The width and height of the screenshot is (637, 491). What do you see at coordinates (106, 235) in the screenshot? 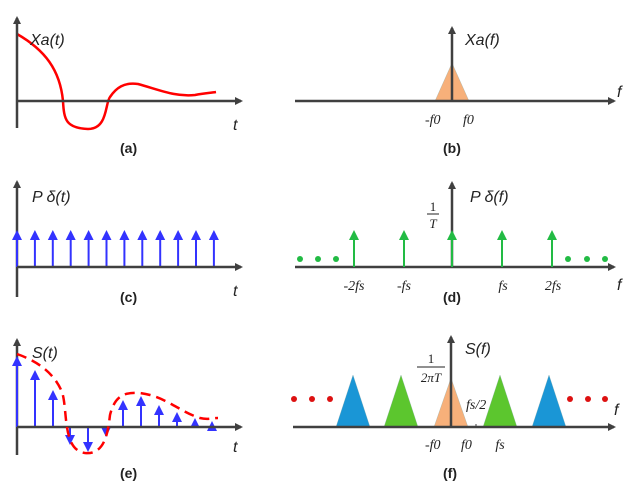
I see `panel-c-impulse-5-head` at bounding box center [106, 235].